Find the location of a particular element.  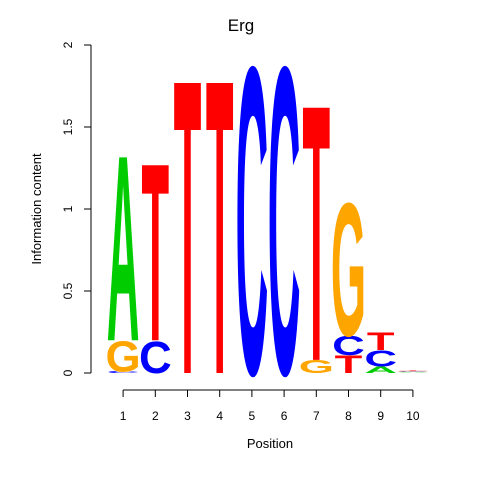

y-tick-label: 1.5 is located at coordinates (68, 126).